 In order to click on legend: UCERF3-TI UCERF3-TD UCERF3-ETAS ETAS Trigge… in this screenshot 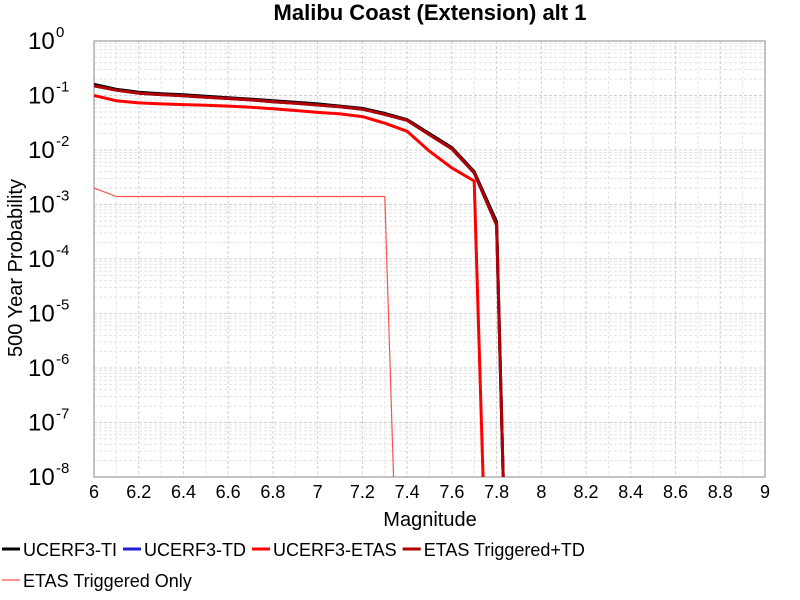, I will do `click(293, 565)`.